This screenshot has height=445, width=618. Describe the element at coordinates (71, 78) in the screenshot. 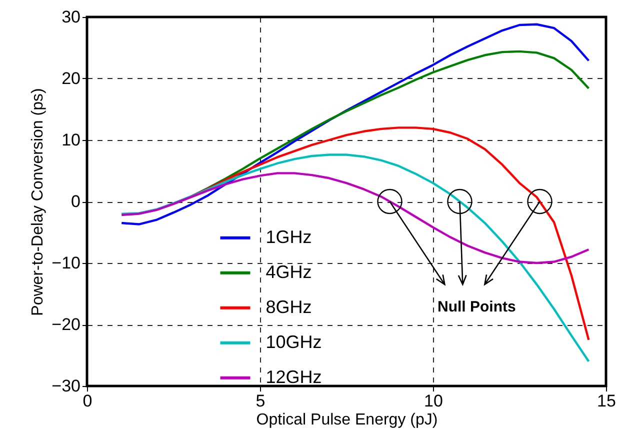

I see `y-tick-label: 20` at that location.